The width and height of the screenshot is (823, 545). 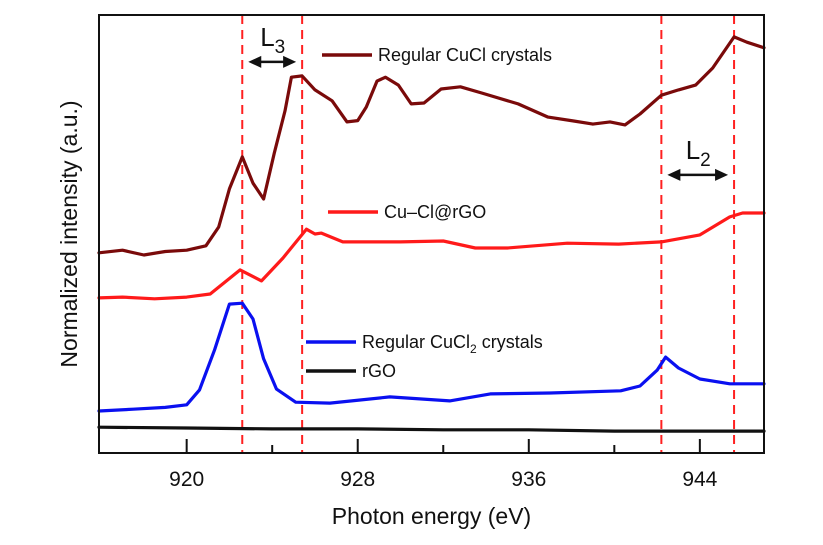 What do you see at coordinates (272, 40) in the screenshot?
I see `annotation-label-L3: L3` at bounding box center [272, 40].